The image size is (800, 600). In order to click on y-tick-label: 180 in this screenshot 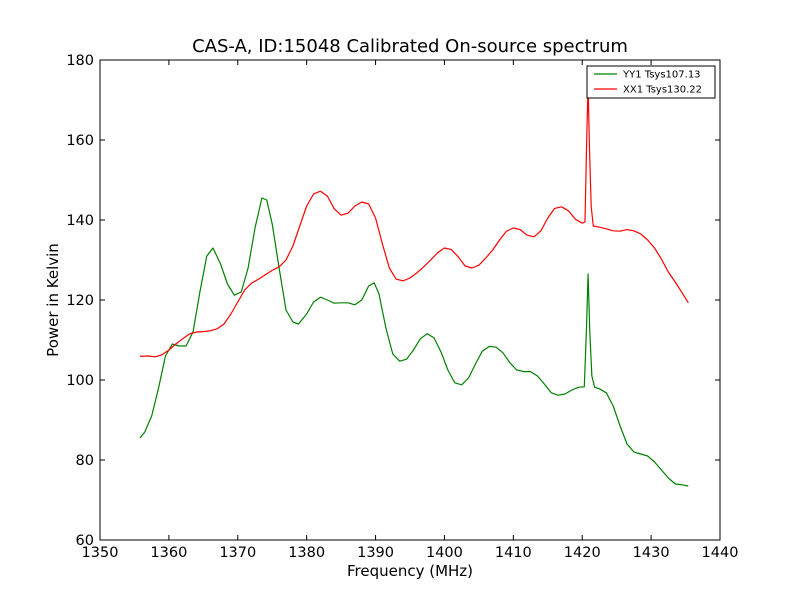, I will do `click(80, 61)`.